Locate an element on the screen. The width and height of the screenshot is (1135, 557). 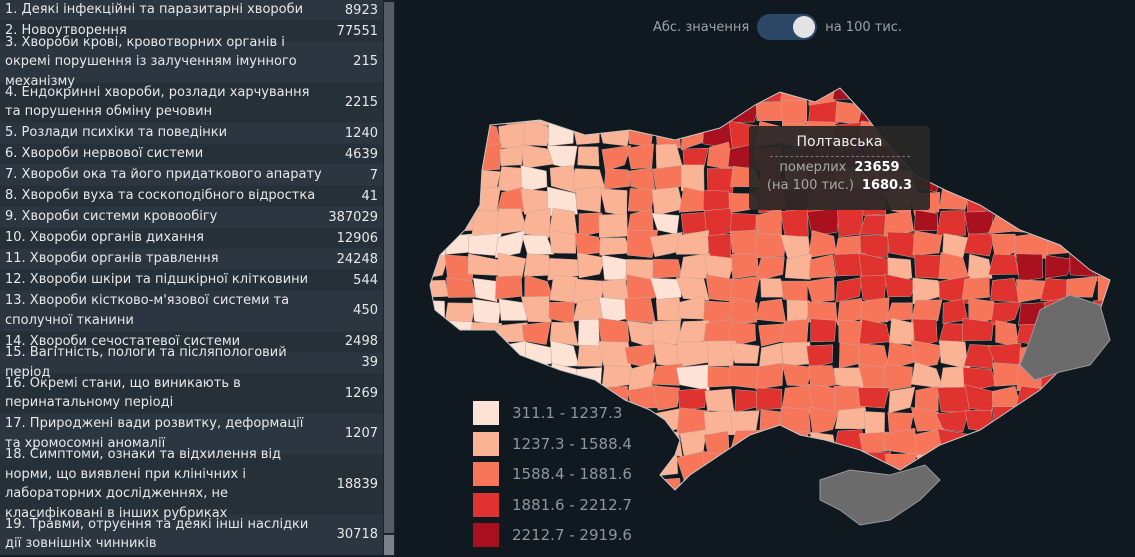
legend-item: 311.1 - 1237.3 is located at coordinates (552, 413).